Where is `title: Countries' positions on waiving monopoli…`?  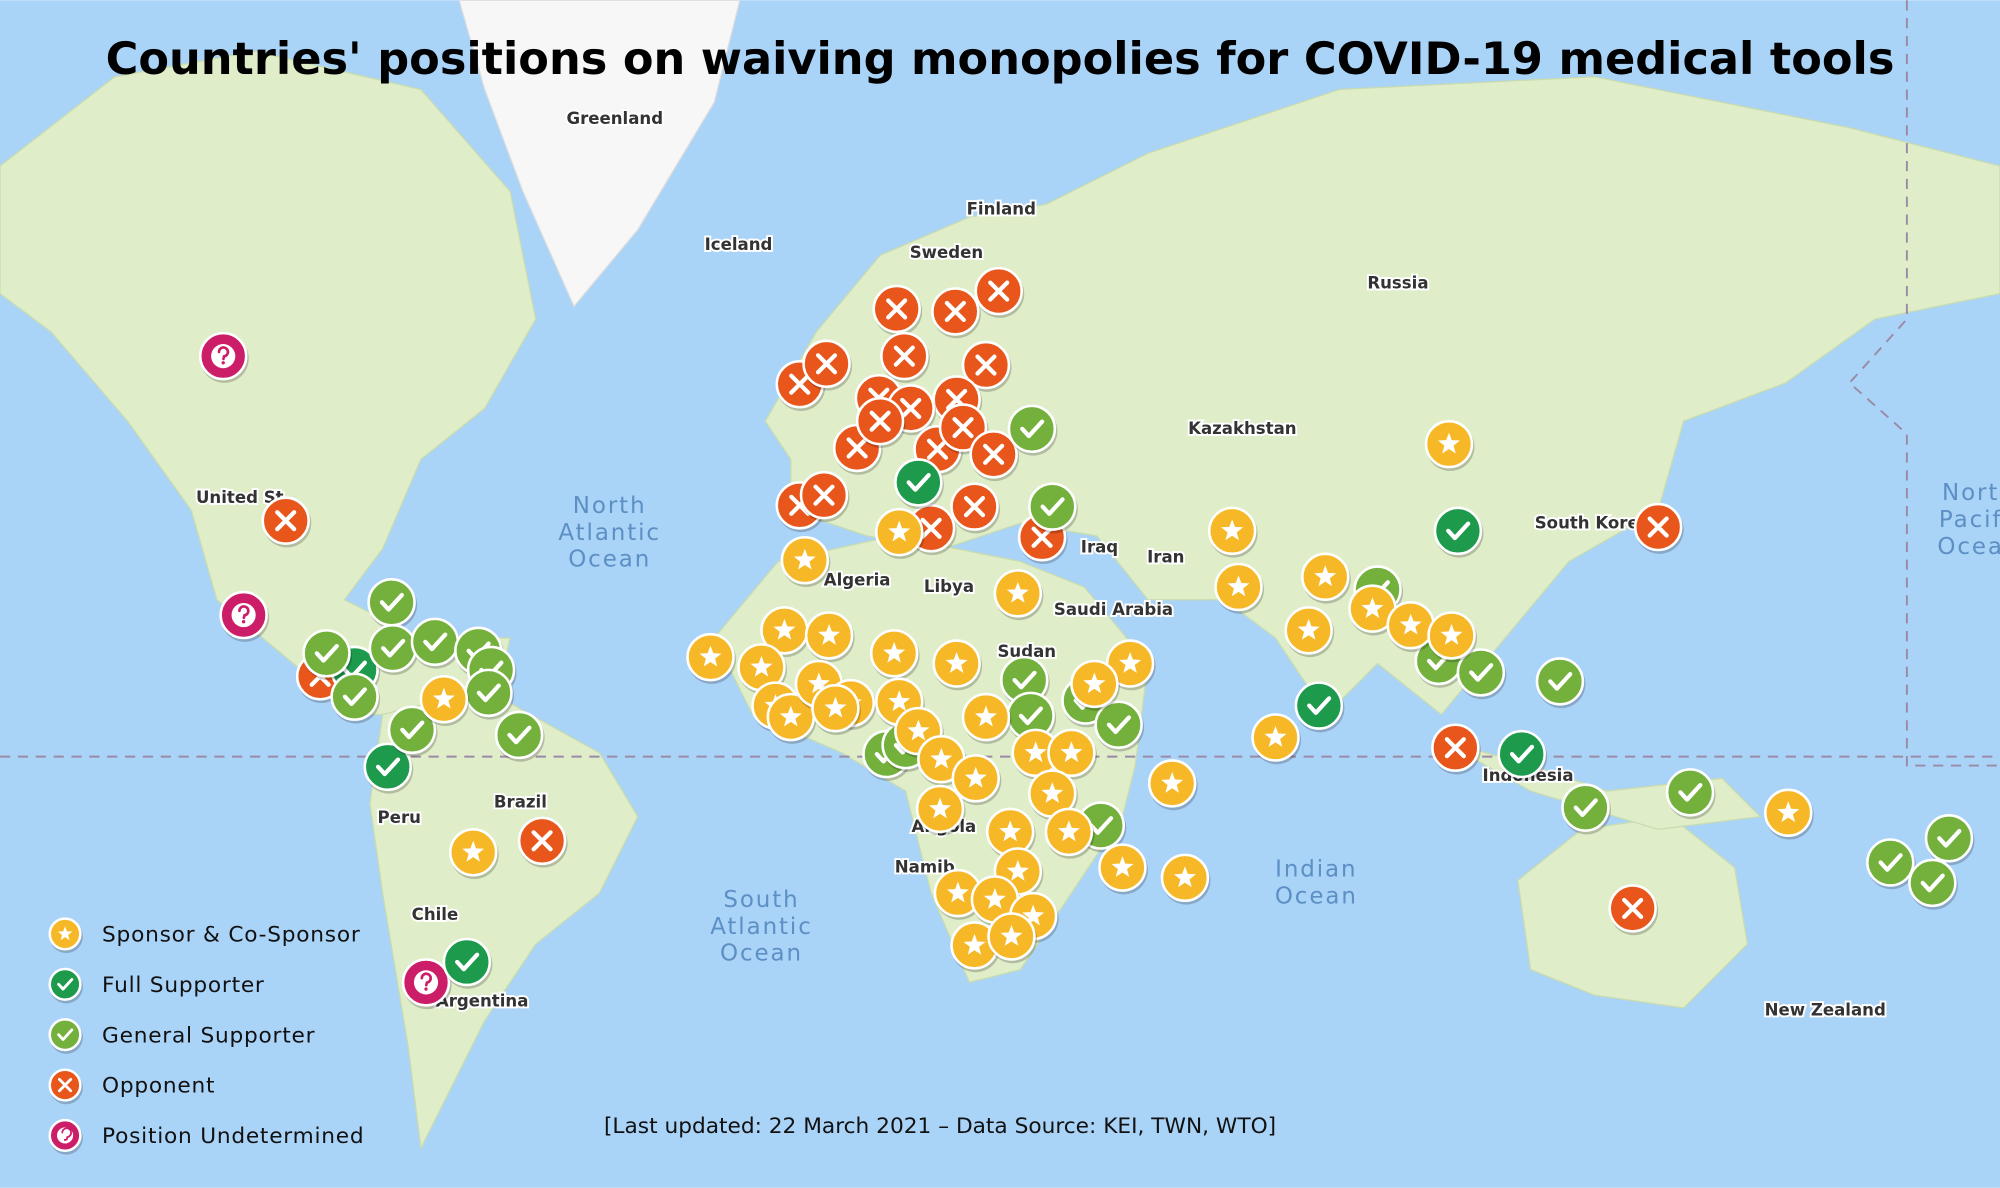
title: Countries' positions on waiving monopoli… is located at coordinates (1000, 59).